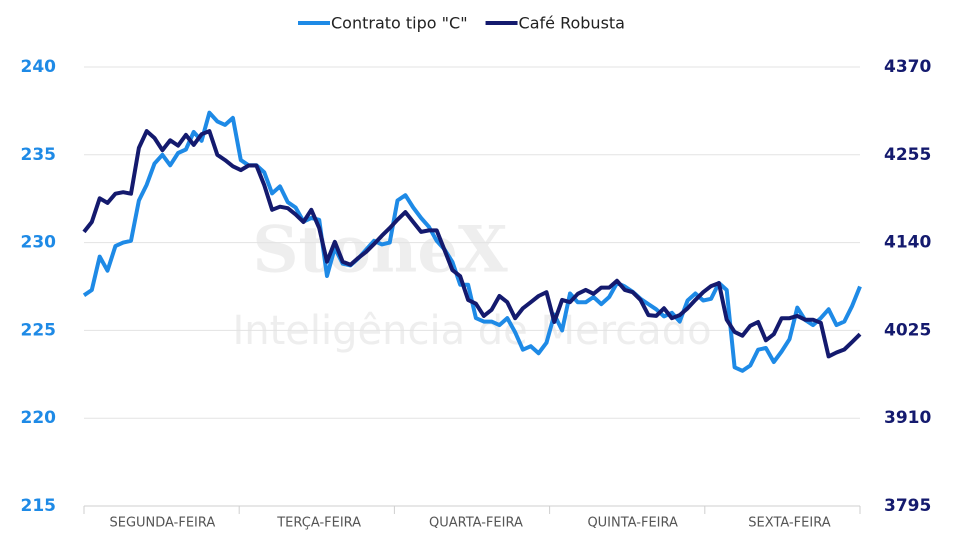  Describe the element at coordinates (380, 250) in the screenshot. I see `watermark-brand: StoneX` at that location.